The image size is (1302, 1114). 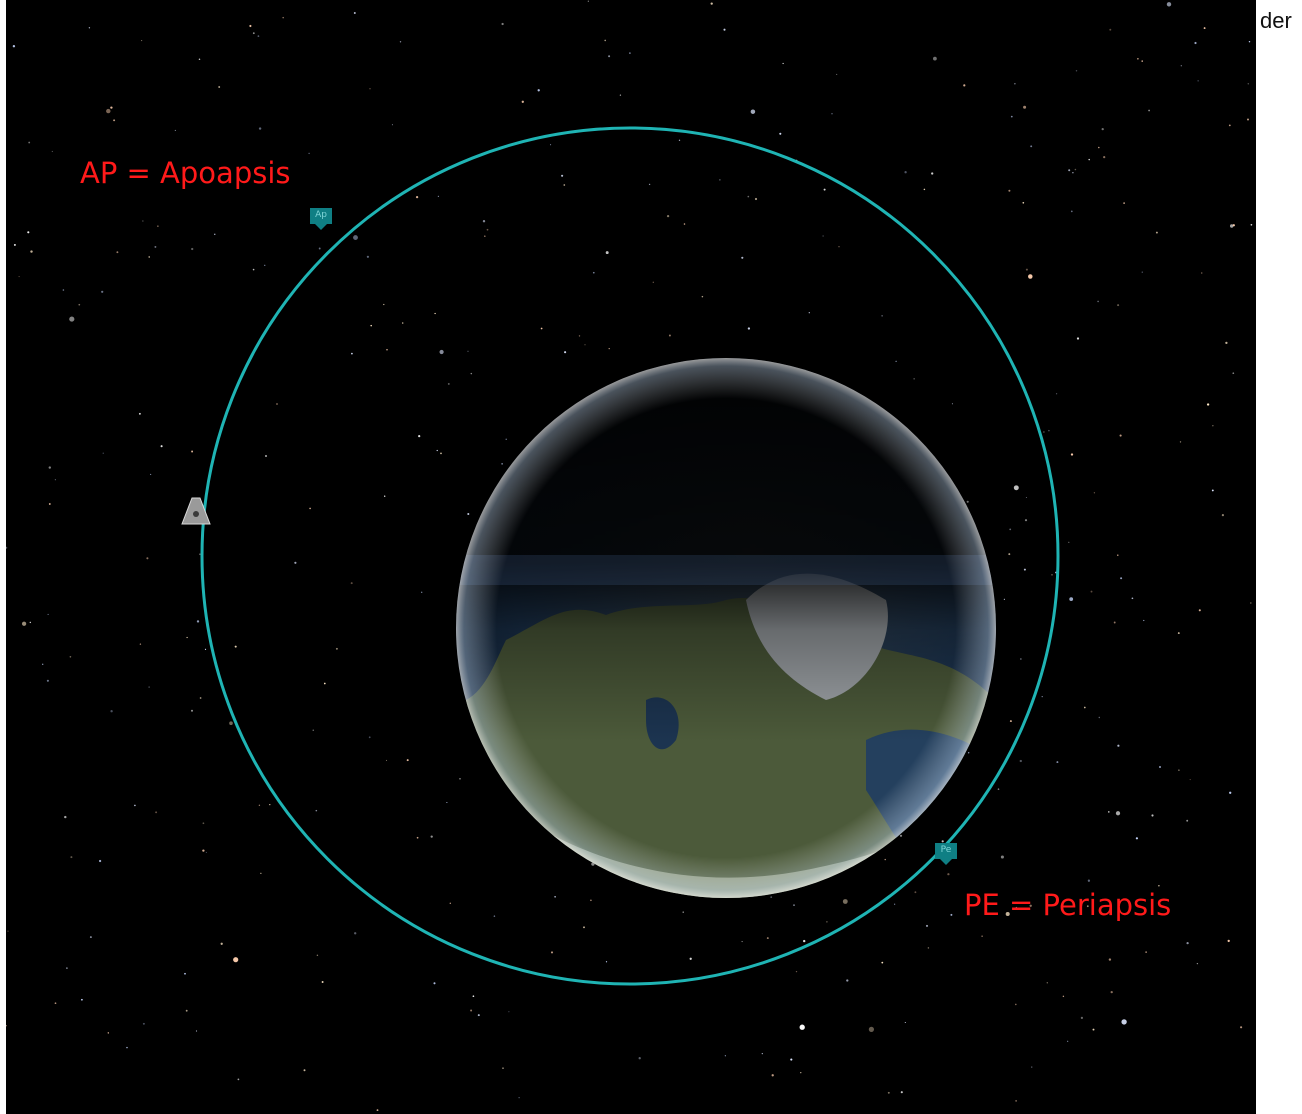 I want to click on apoapsis-marker: Ap, so click(x=321, y=219).